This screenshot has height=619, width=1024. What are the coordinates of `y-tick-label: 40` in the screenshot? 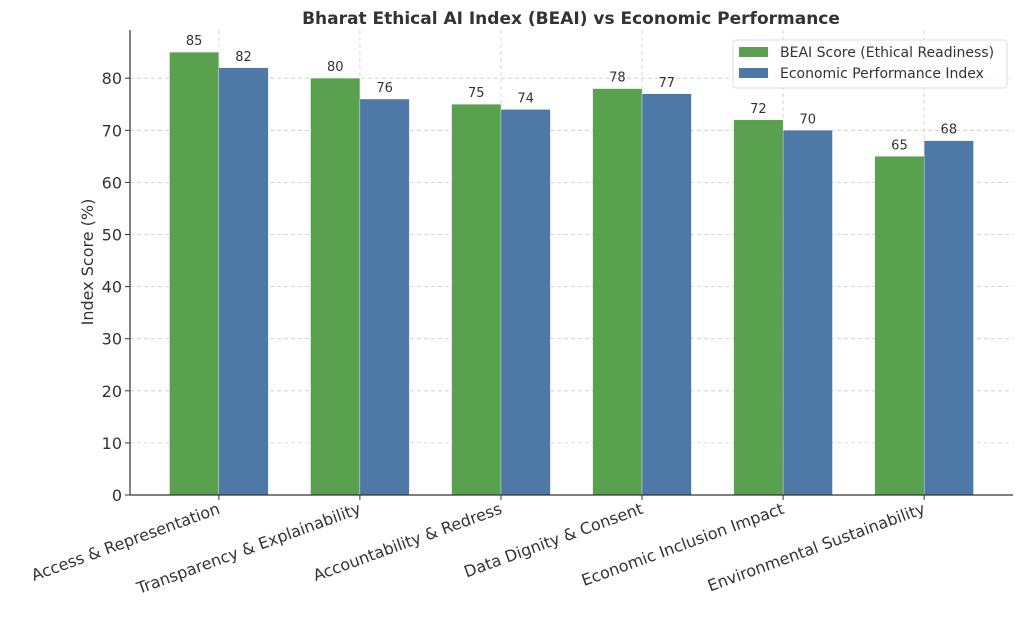 It's located at (112, 287).